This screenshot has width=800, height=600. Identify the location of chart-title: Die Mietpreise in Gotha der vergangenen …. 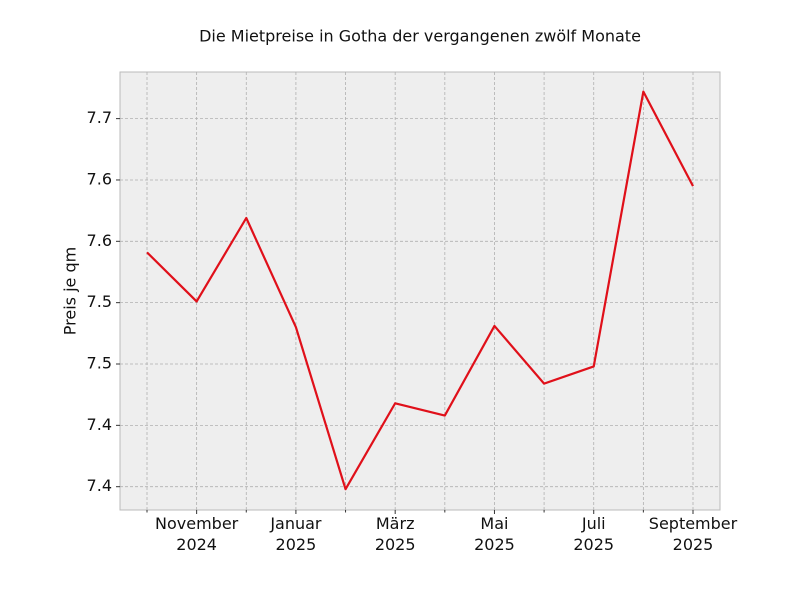
(420, 36).